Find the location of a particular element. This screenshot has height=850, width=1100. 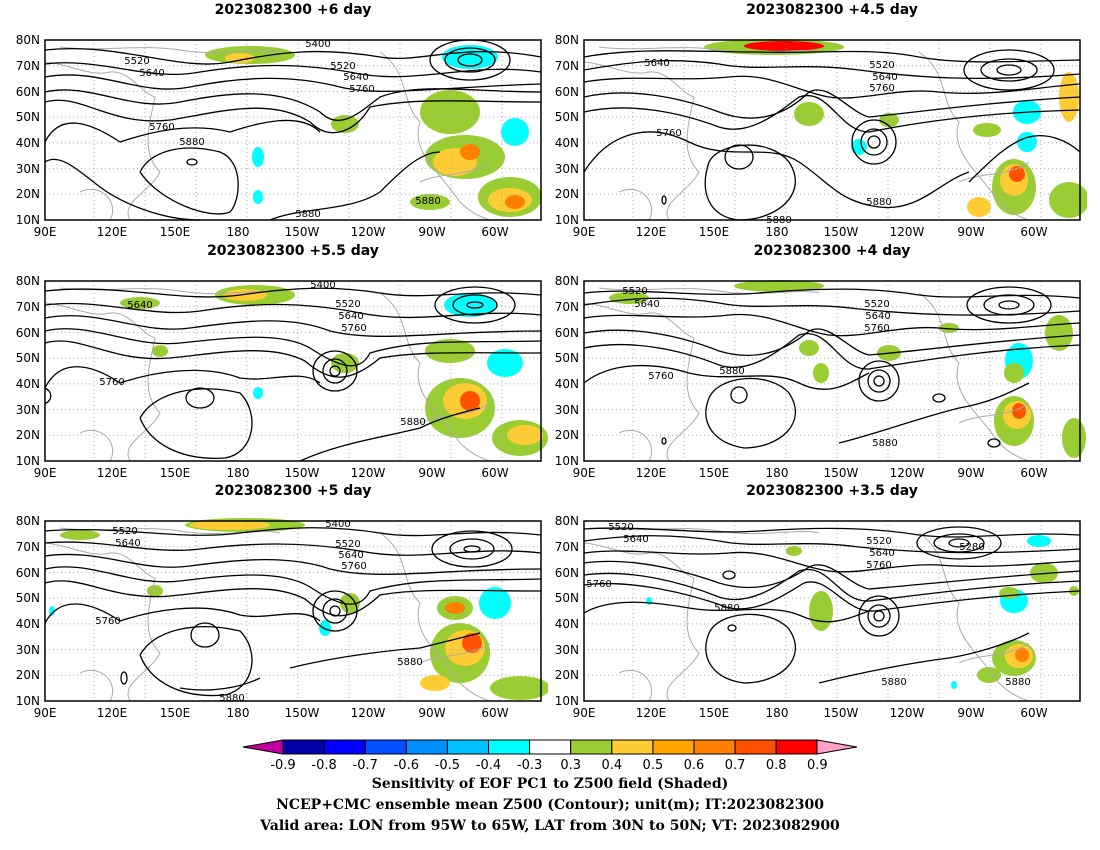

colorbar-boxes is located at coordinates (550, 747).